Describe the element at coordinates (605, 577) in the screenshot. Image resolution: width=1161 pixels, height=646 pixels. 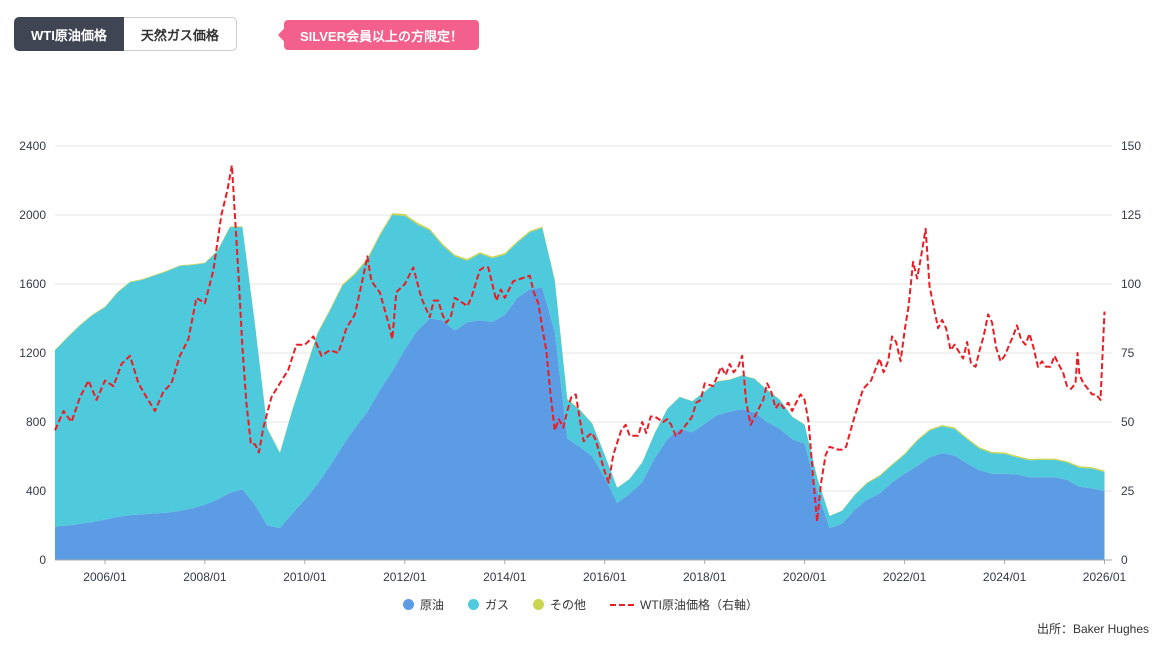
I see `svg-text: 2016/01` at that location.